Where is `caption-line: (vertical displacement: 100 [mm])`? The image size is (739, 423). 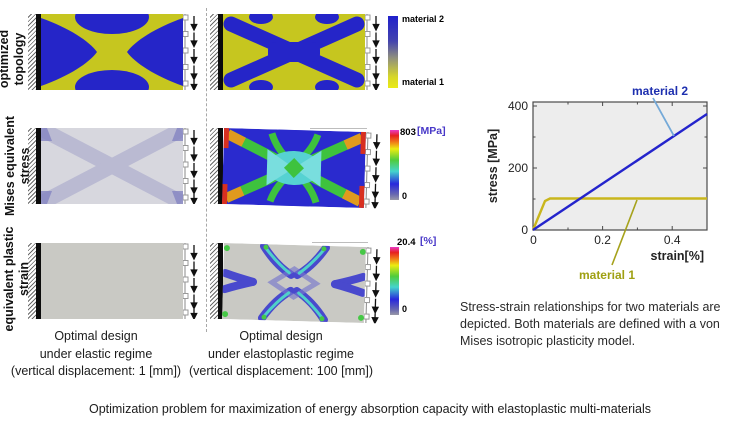
caption-line: (vertical displacement: 100 [mm]) is located at coordinates (281, 371).